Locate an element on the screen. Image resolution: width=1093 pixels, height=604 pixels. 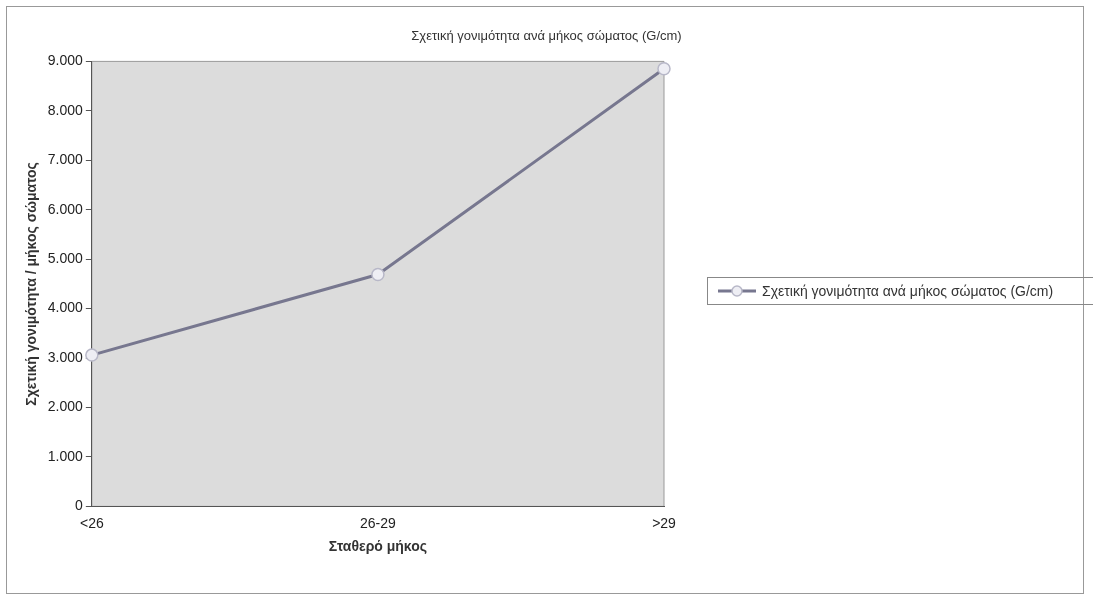
x-axis-title: Σταθερό μήκος is located at coordinates (378, 546).